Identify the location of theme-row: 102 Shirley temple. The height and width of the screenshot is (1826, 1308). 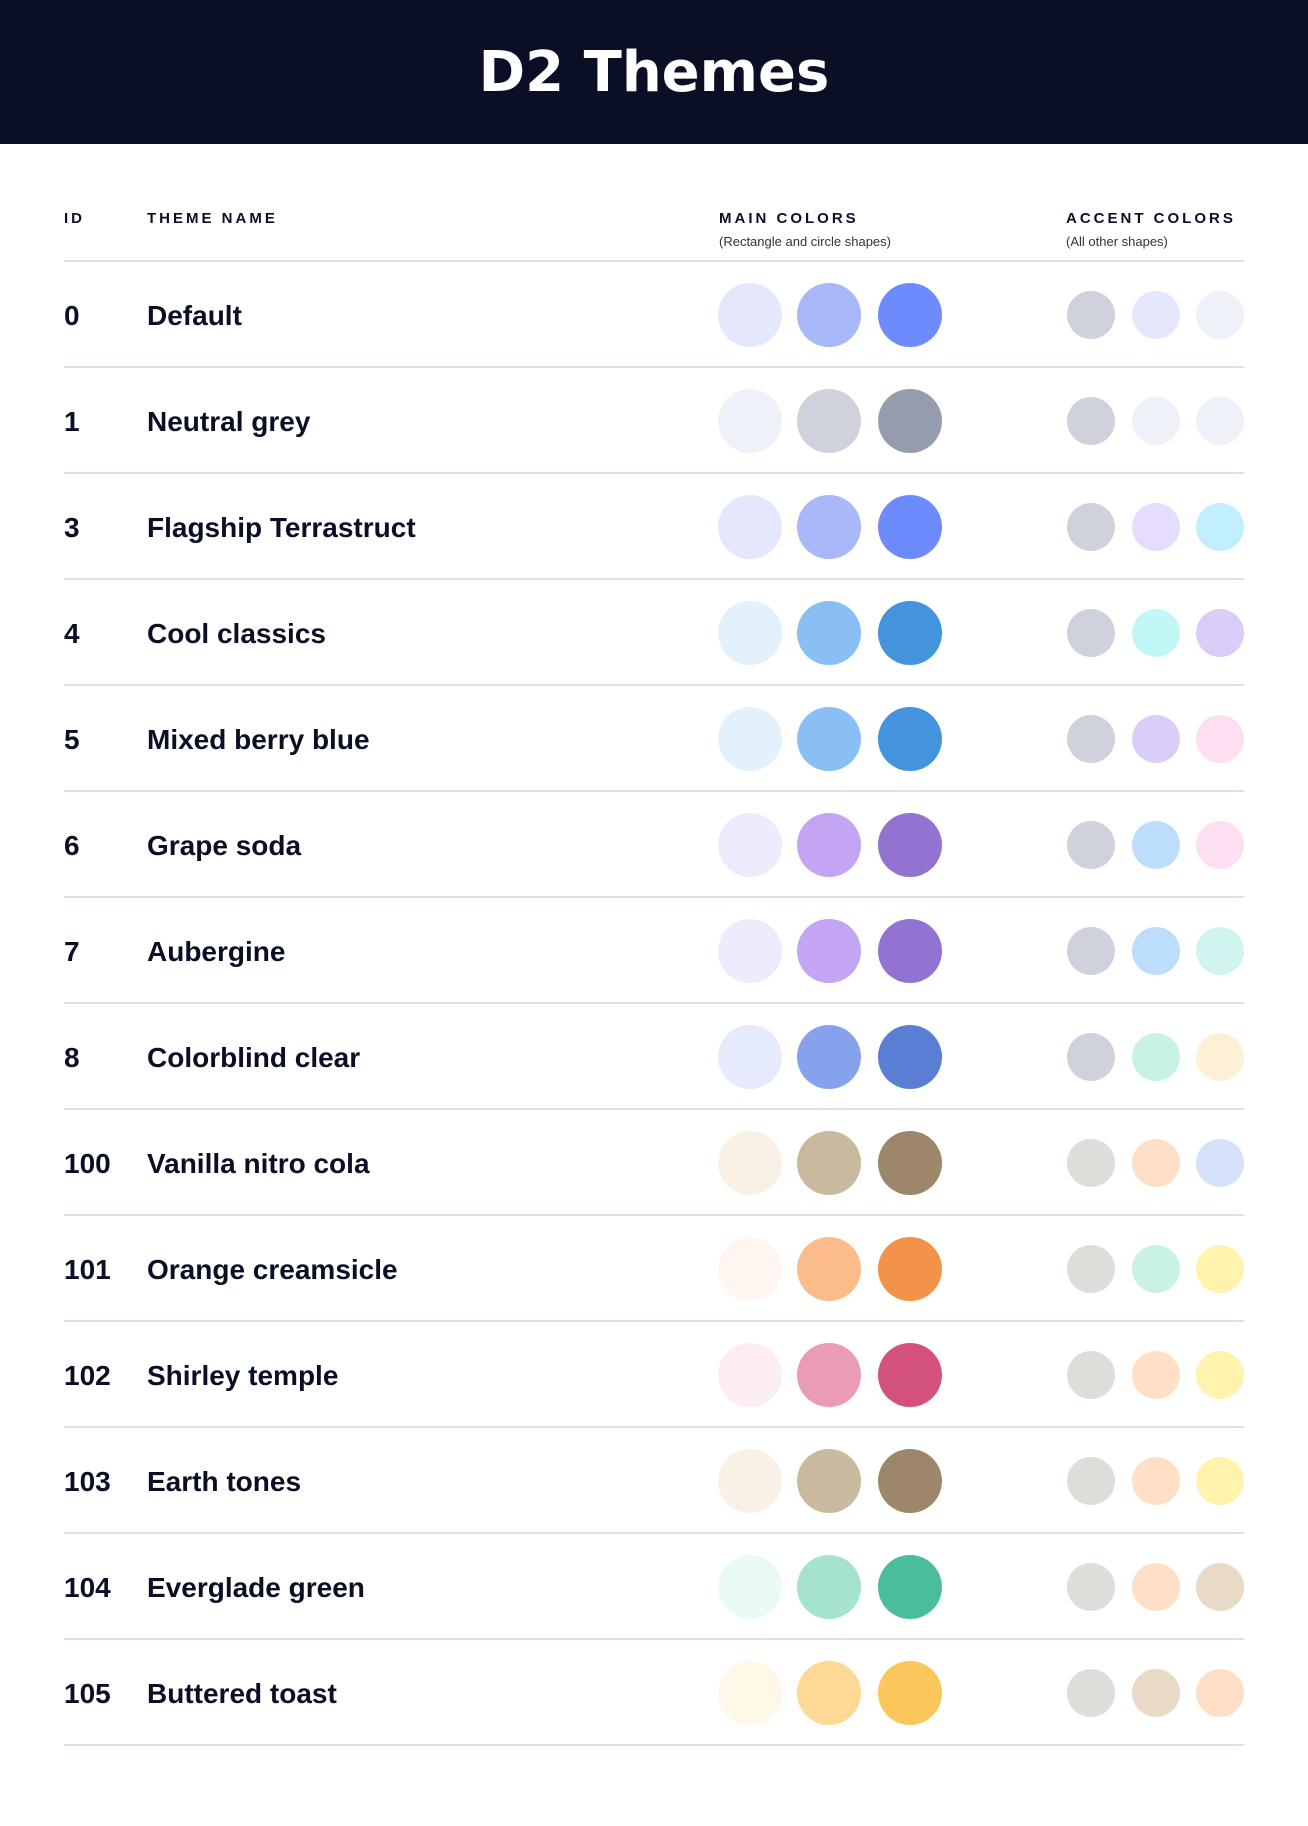
(654, 1375).